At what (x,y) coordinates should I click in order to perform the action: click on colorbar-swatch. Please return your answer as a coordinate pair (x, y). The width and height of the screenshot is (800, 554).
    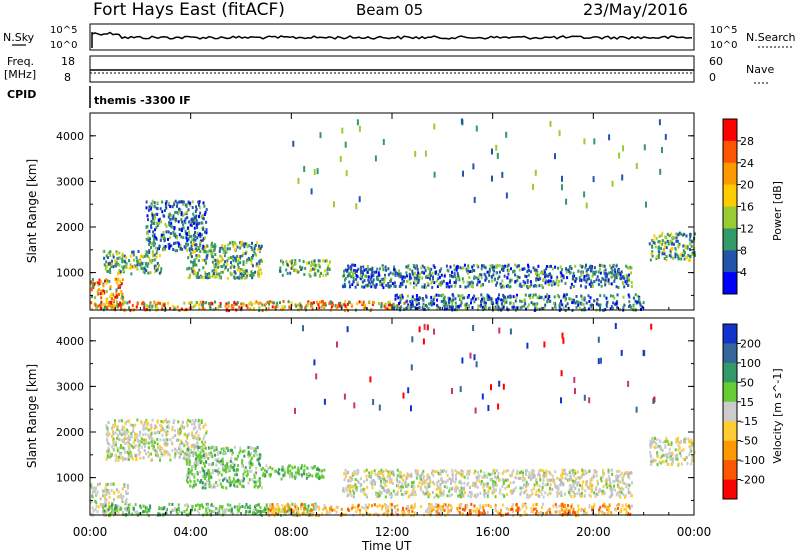
    Looking at the image, I should click on (730, 174).